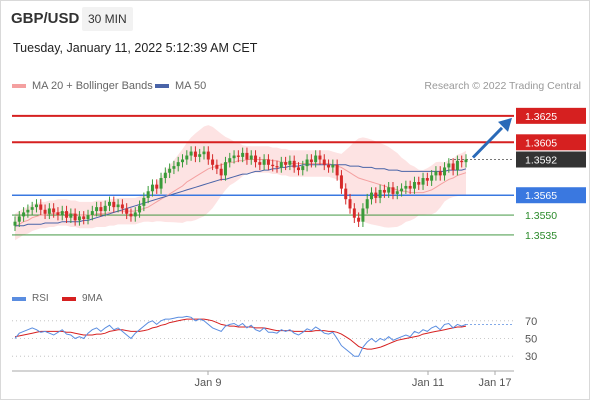 The image size is (590, 400). Describe the element at coordinates (107, 19) in the screenshot. I see `interval-badge: 30 MIN` at that location.